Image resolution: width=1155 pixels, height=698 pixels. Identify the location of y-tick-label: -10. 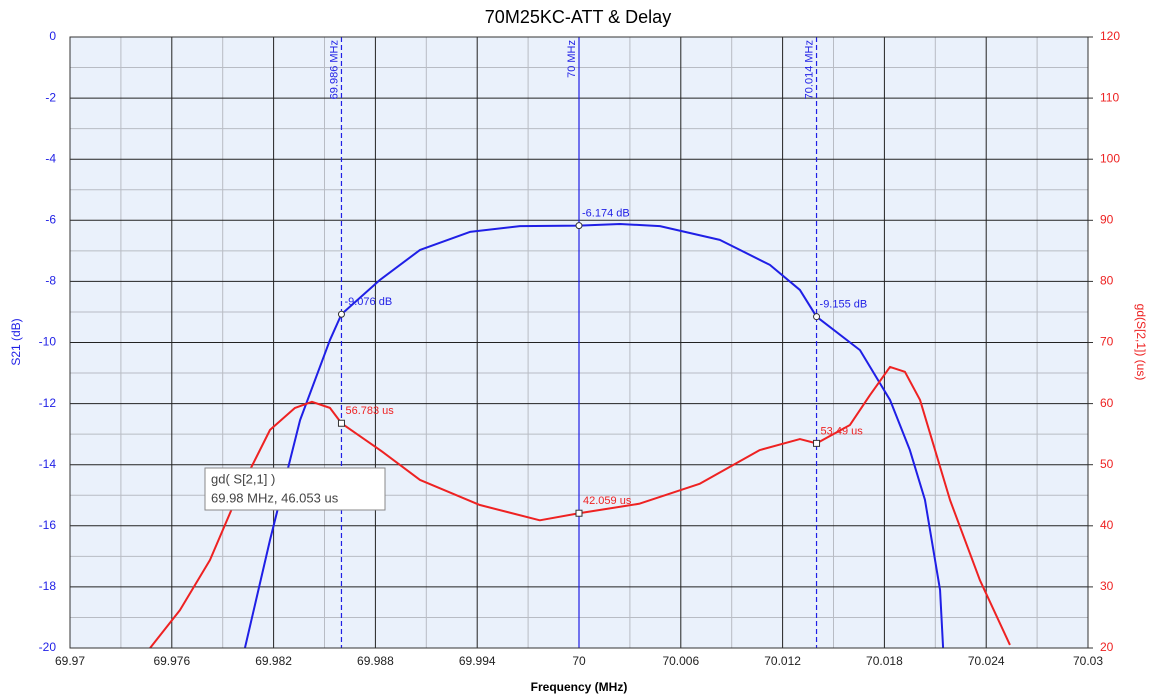
(48, 342).